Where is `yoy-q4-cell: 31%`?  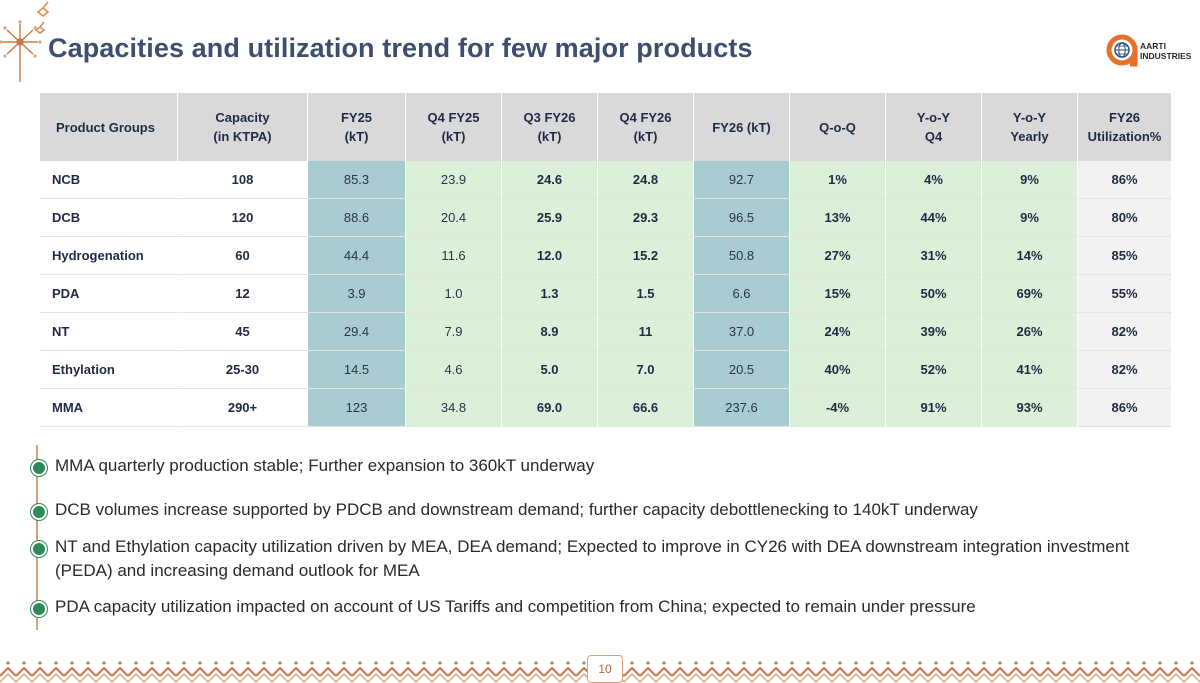
yoy-q4-cell: 31% is located at coordinates (934, 256).